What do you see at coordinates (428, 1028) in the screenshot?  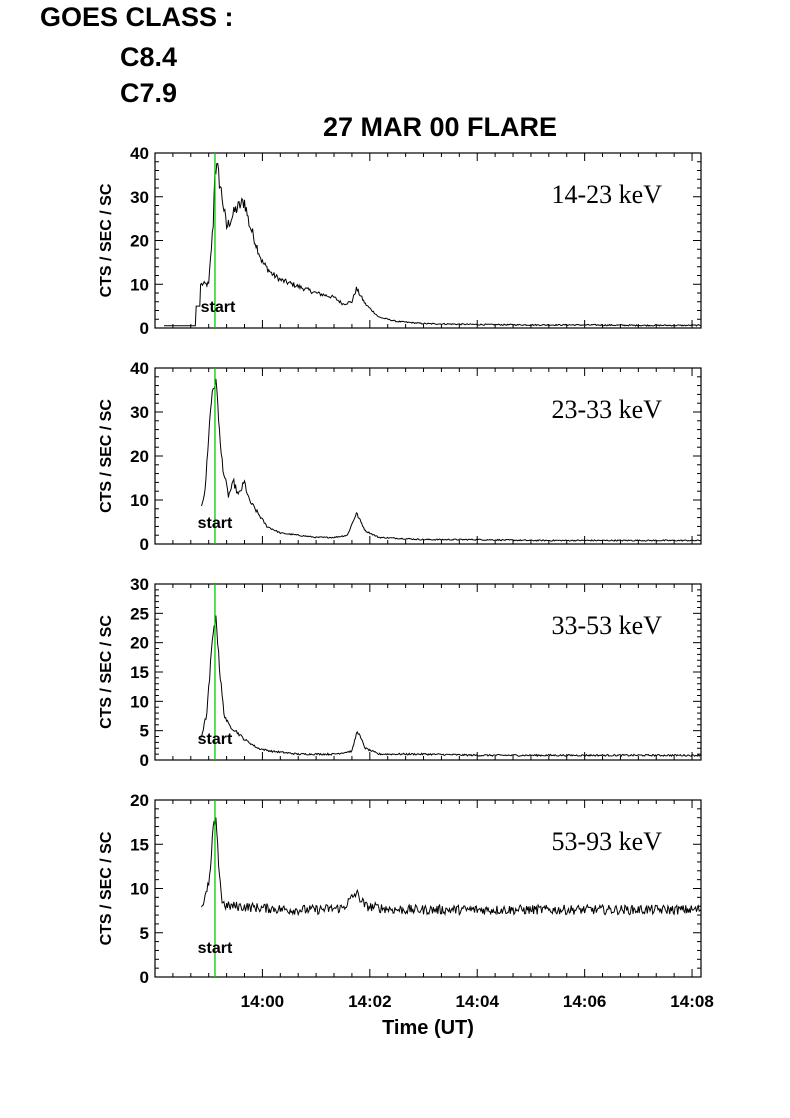 I see `x-axis-label: Time (UT)` at bounding box center [428, 1028].